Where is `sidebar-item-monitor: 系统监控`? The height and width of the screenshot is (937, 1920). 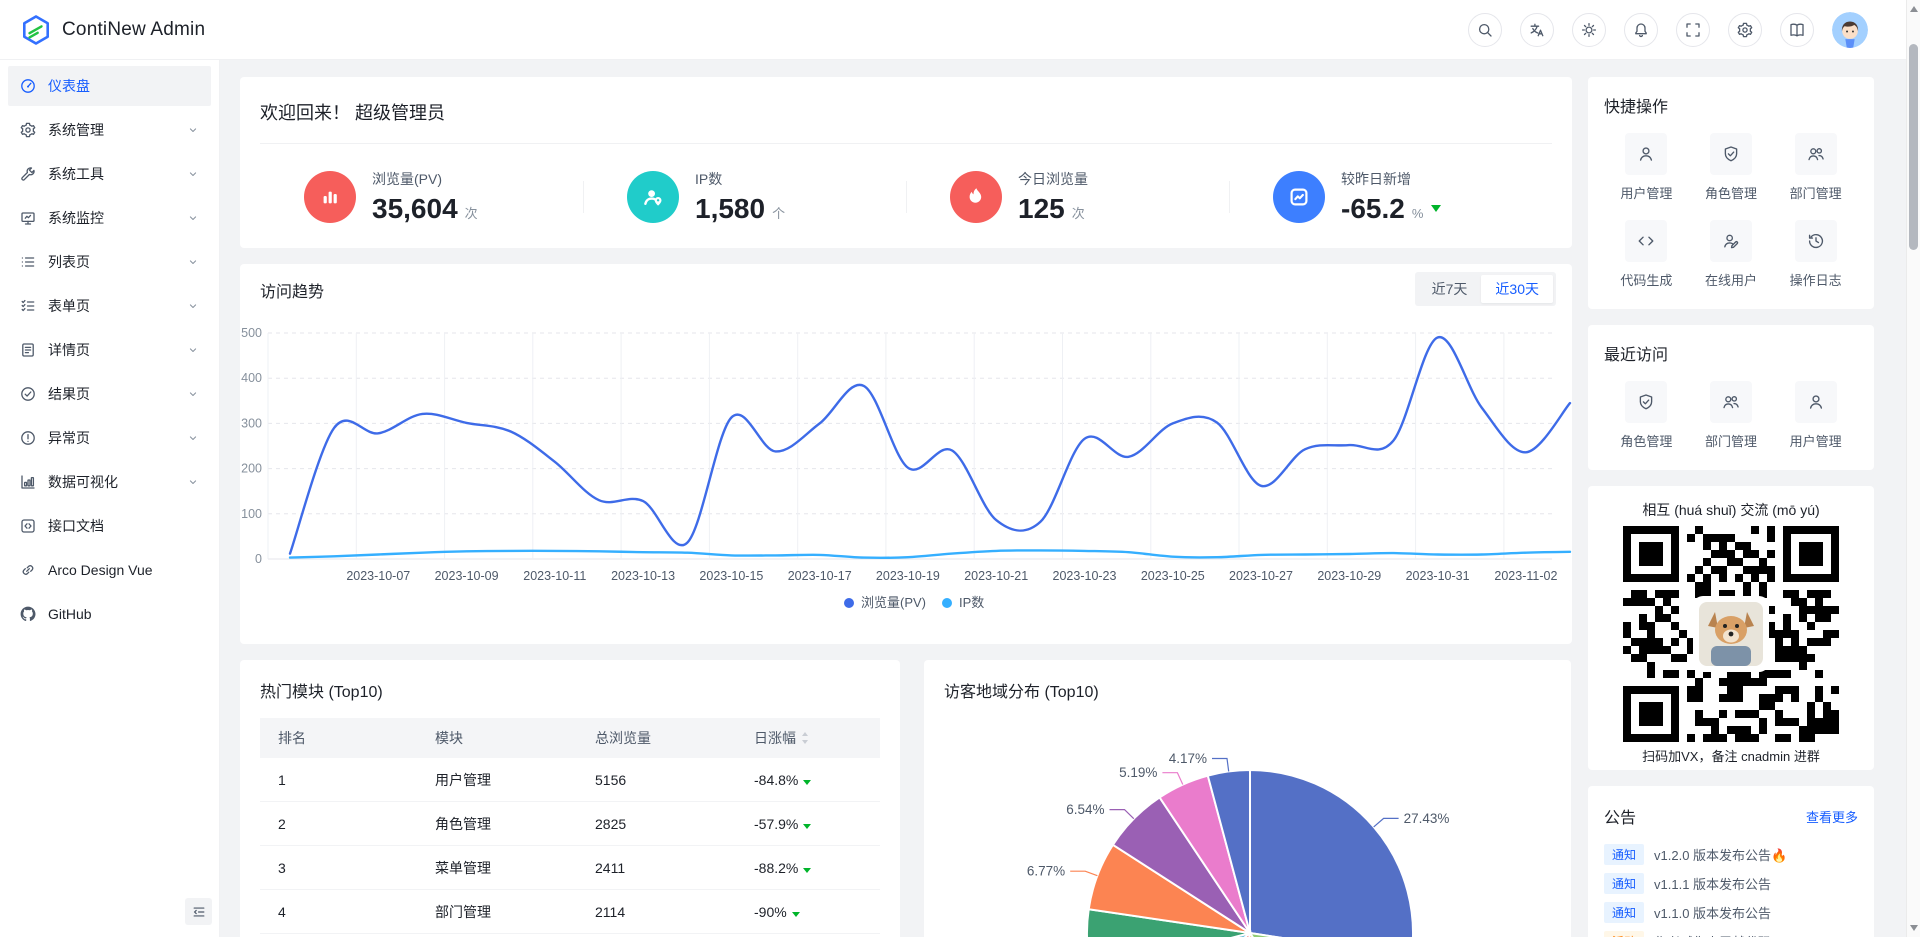 sidebar-item-monitor: 系统监控 is located at coordinates (109, 218).